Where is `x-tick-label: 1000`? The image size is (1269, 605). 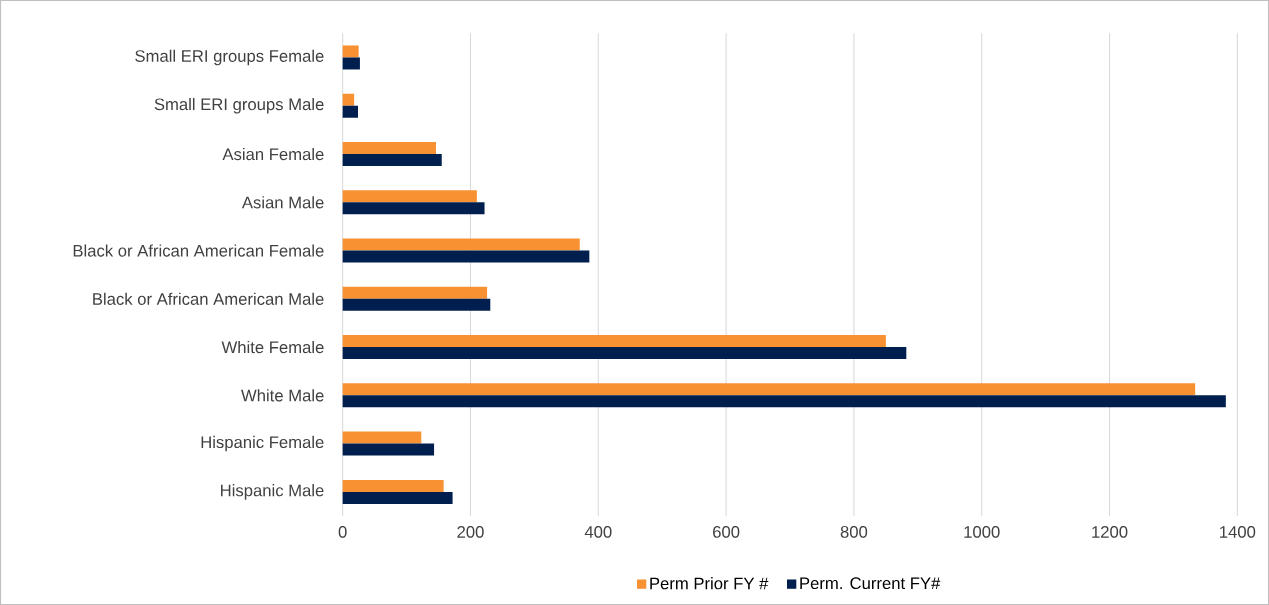 x-tick-label: 1000 is located at coordinates (982, 532).